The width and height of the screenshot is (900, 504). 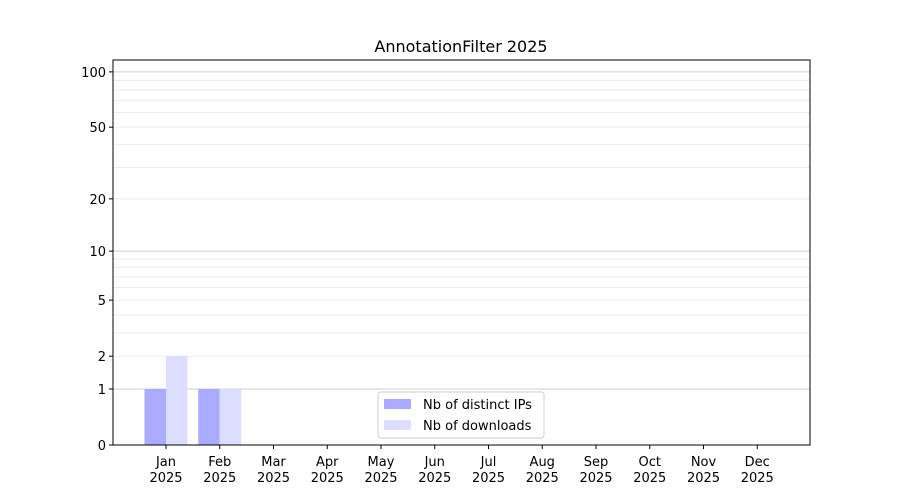 What do you see at coordinates (596, 462) in the screenshot?
I see `x-tick-label: Sep` at bounding box center [596, 462].